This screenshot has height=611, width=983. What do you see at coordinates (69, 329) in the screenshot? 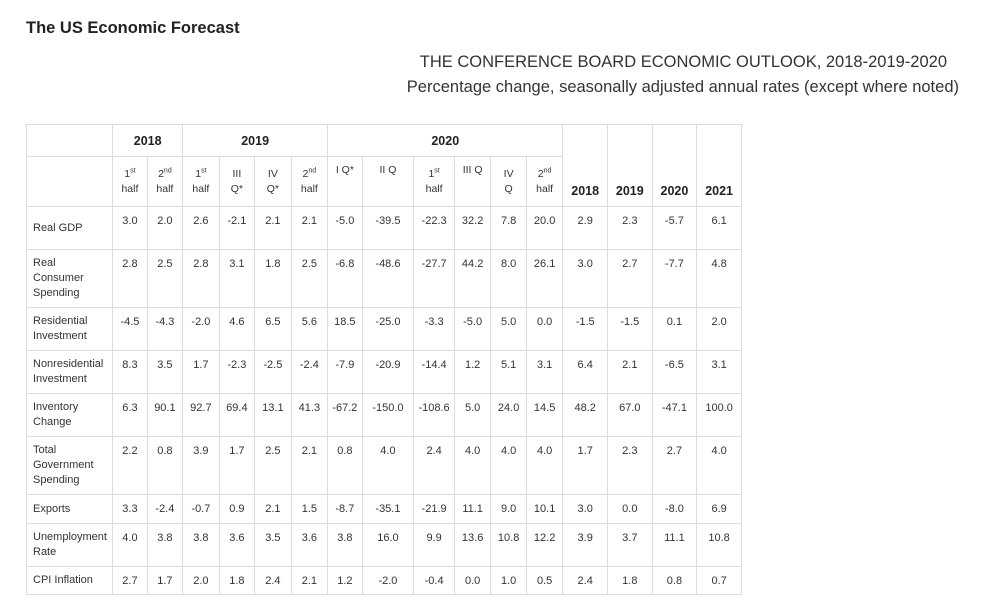
I see `row-label: Residential Investment` at bounding box center [69, 329].